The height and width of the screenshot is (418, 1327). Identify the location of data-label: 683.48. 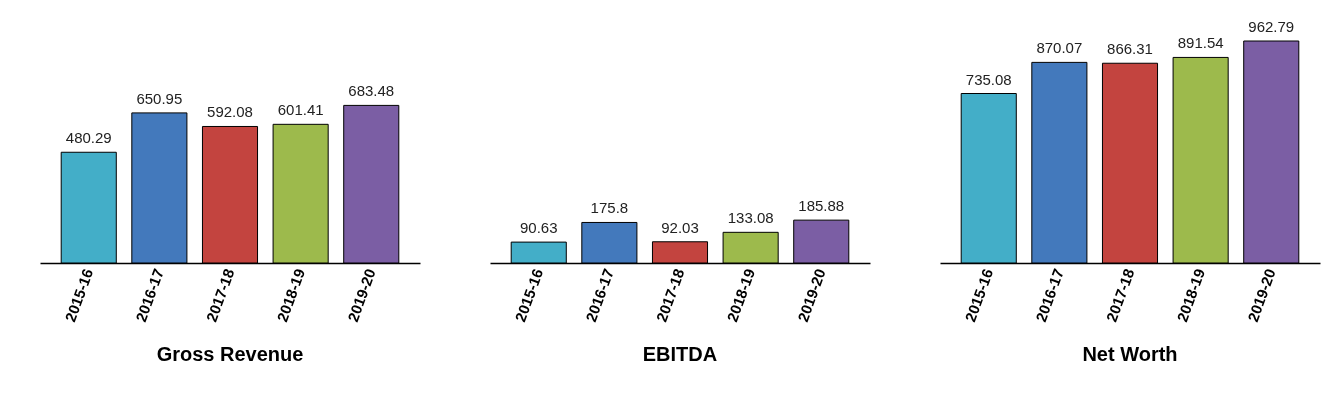
(371, 91).